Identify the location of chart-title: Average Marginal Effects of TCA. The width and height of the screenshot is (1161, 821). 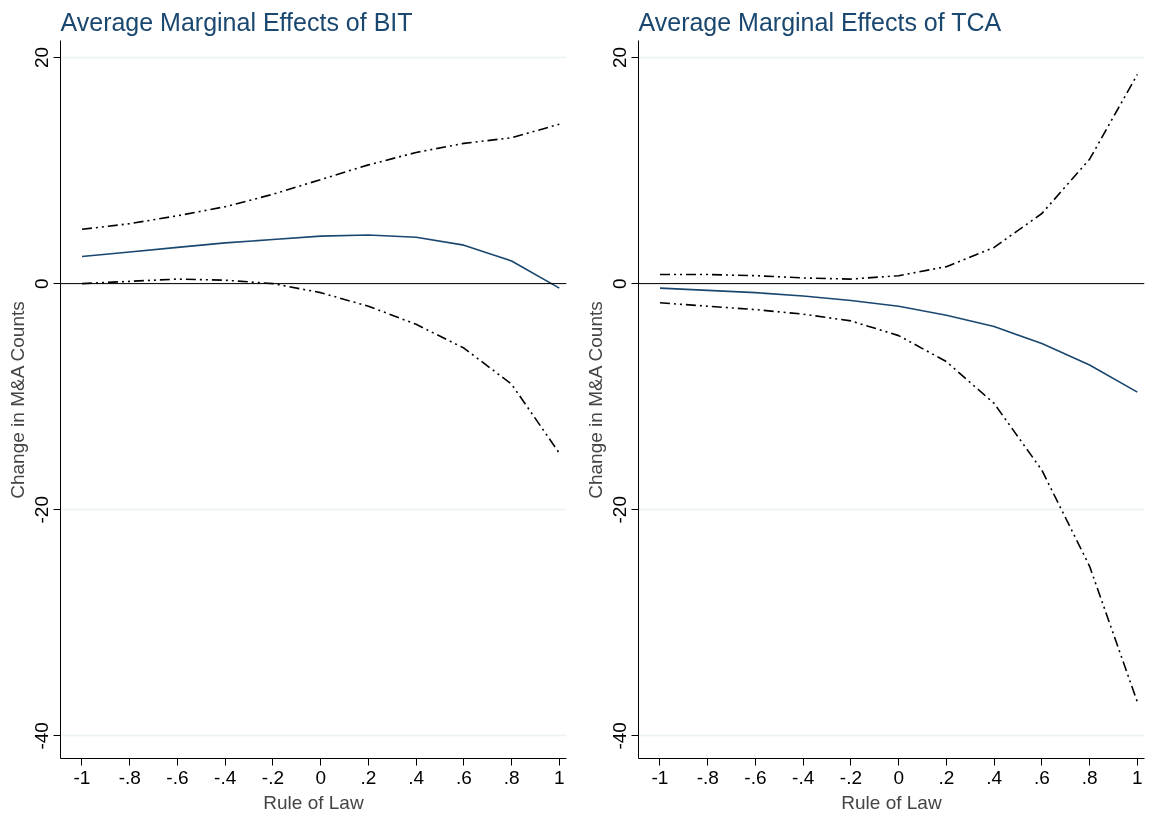
(820, 21).